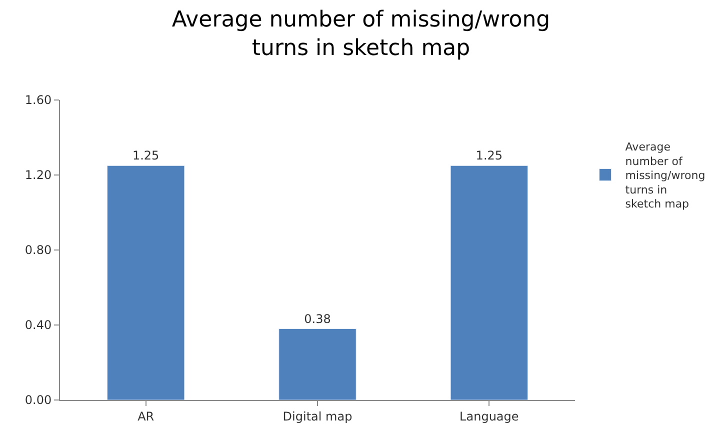 This screenshot has width=722, height=440. What do you see at coordinates (38, 250) in the screenshot?
I see `y-tick-label: 0.80` at bounding box center [38, 250].